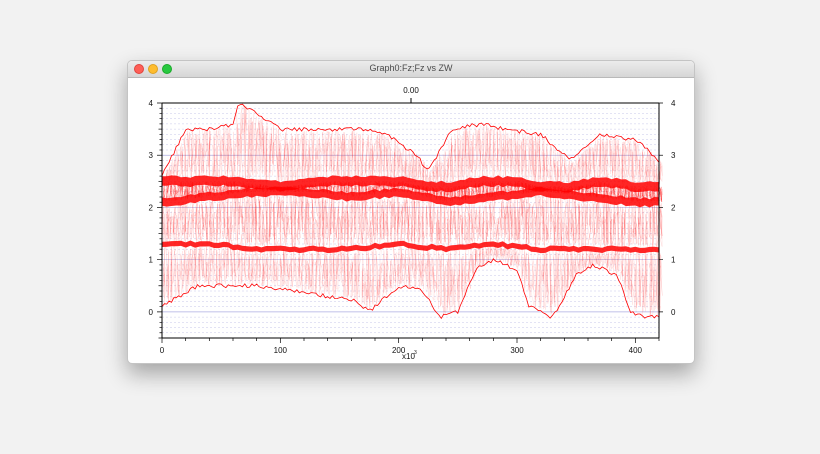  What do you see at coordinates (408, 356) in the screenshot?
I see `x-scale-label: x10` at bounding box center [408, 356].